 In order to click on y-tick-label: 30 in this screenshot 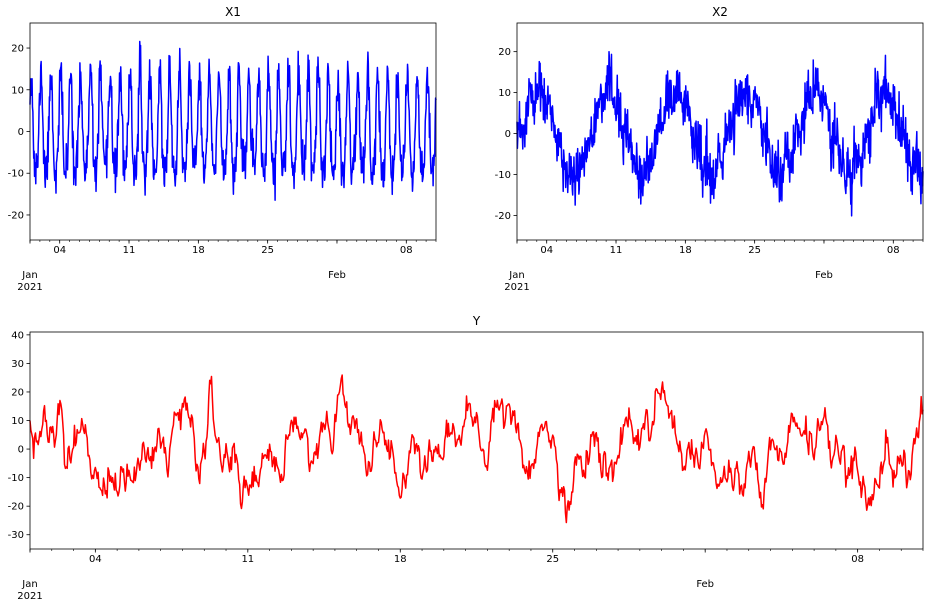, I will do `click(17, 364)`.